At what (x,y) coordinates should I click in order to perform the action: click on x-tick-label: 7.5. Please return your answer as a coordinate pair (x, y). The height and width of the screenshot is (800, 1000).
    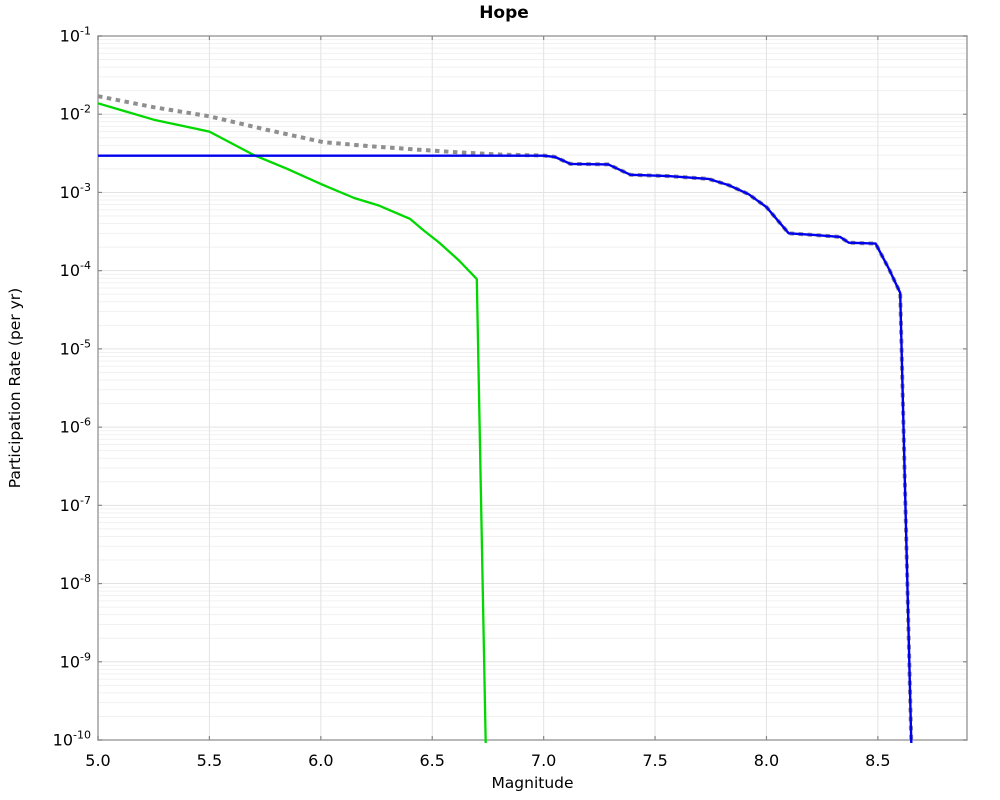
    Looking at the image, I should click on (654, 760).